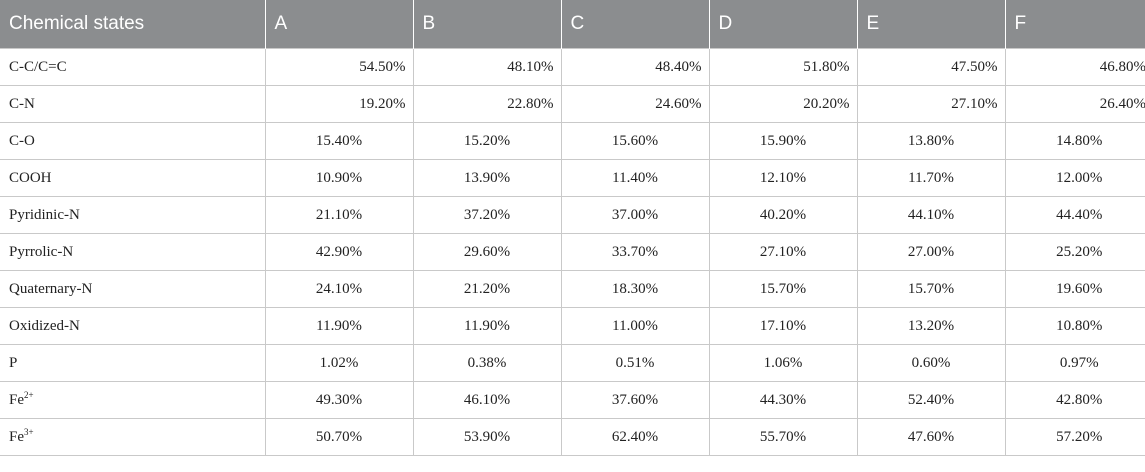 The width and height of the screenshot is (1145, 472). I want to click on table-row: COOH 10.90% 13.90% 11.40% 12.10% 11.70% 12.00%, so click(572, 178).